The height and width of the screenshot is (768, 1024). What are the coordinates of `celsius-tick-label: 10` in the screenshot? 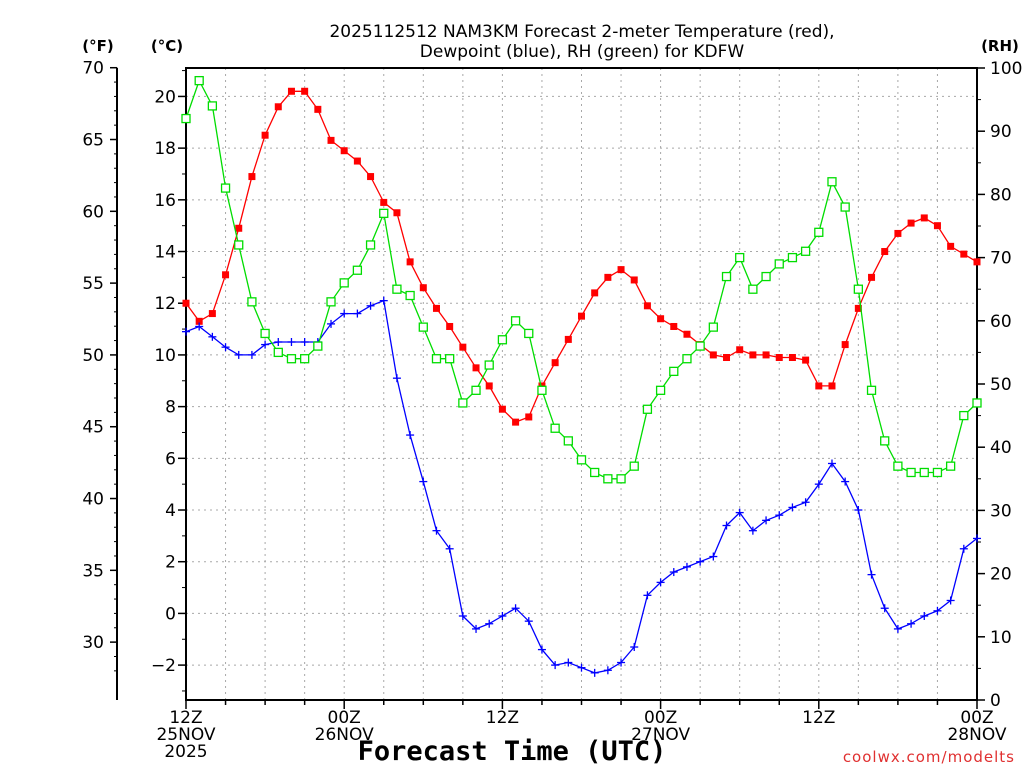 It's located at (165, 356).